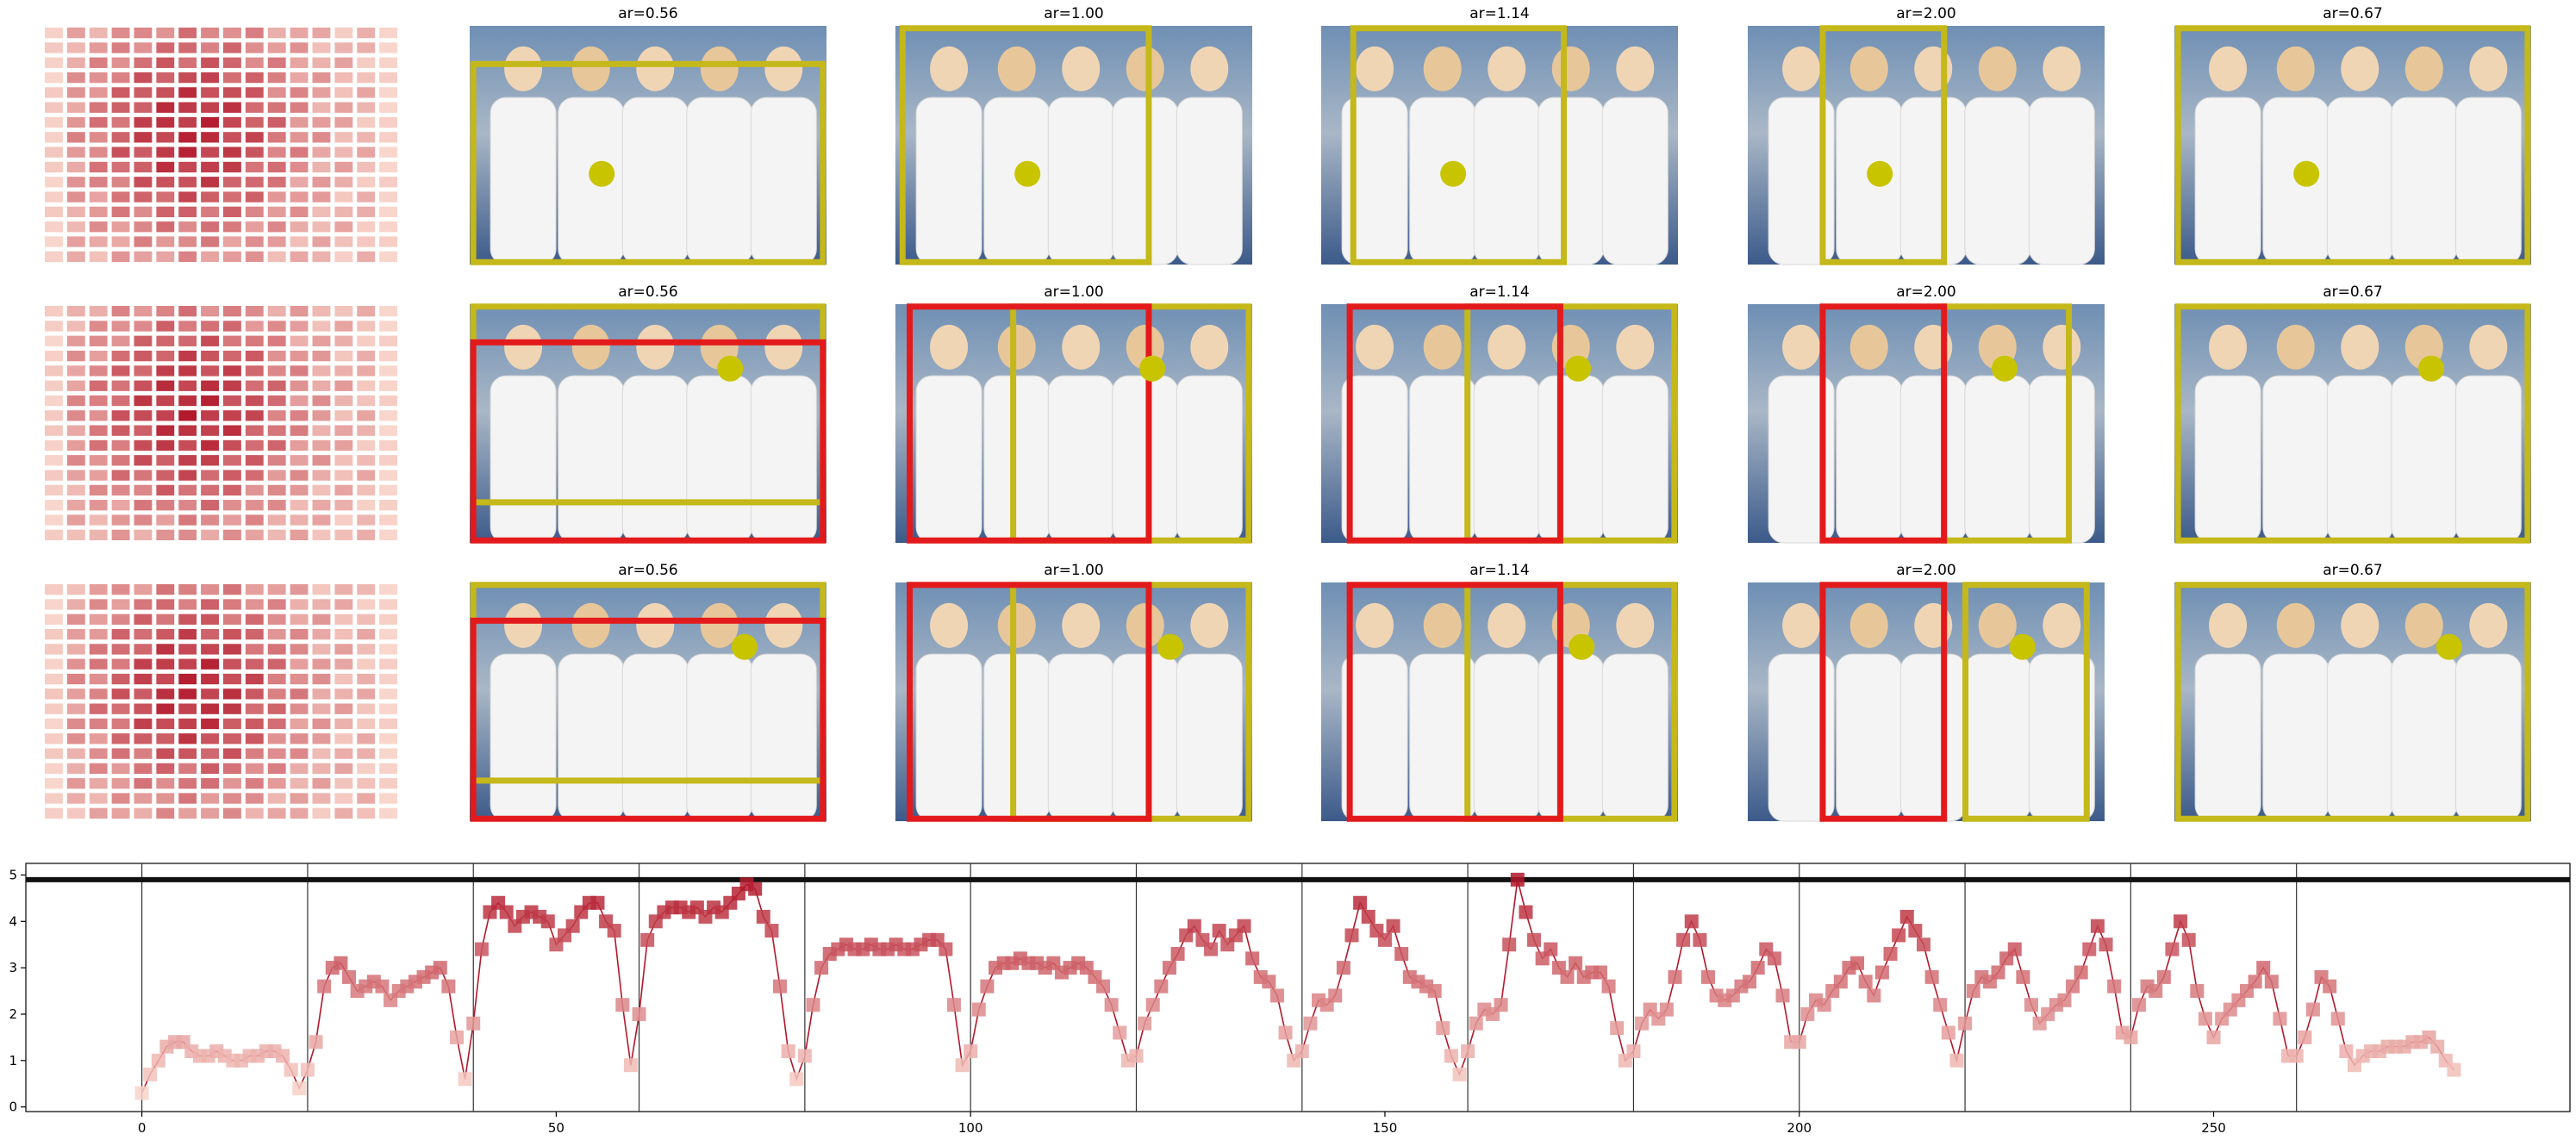 The width and height of the screenshot is (2576, 1140). I want to click on panel-title: ar=1.14, so click(1499, 292).